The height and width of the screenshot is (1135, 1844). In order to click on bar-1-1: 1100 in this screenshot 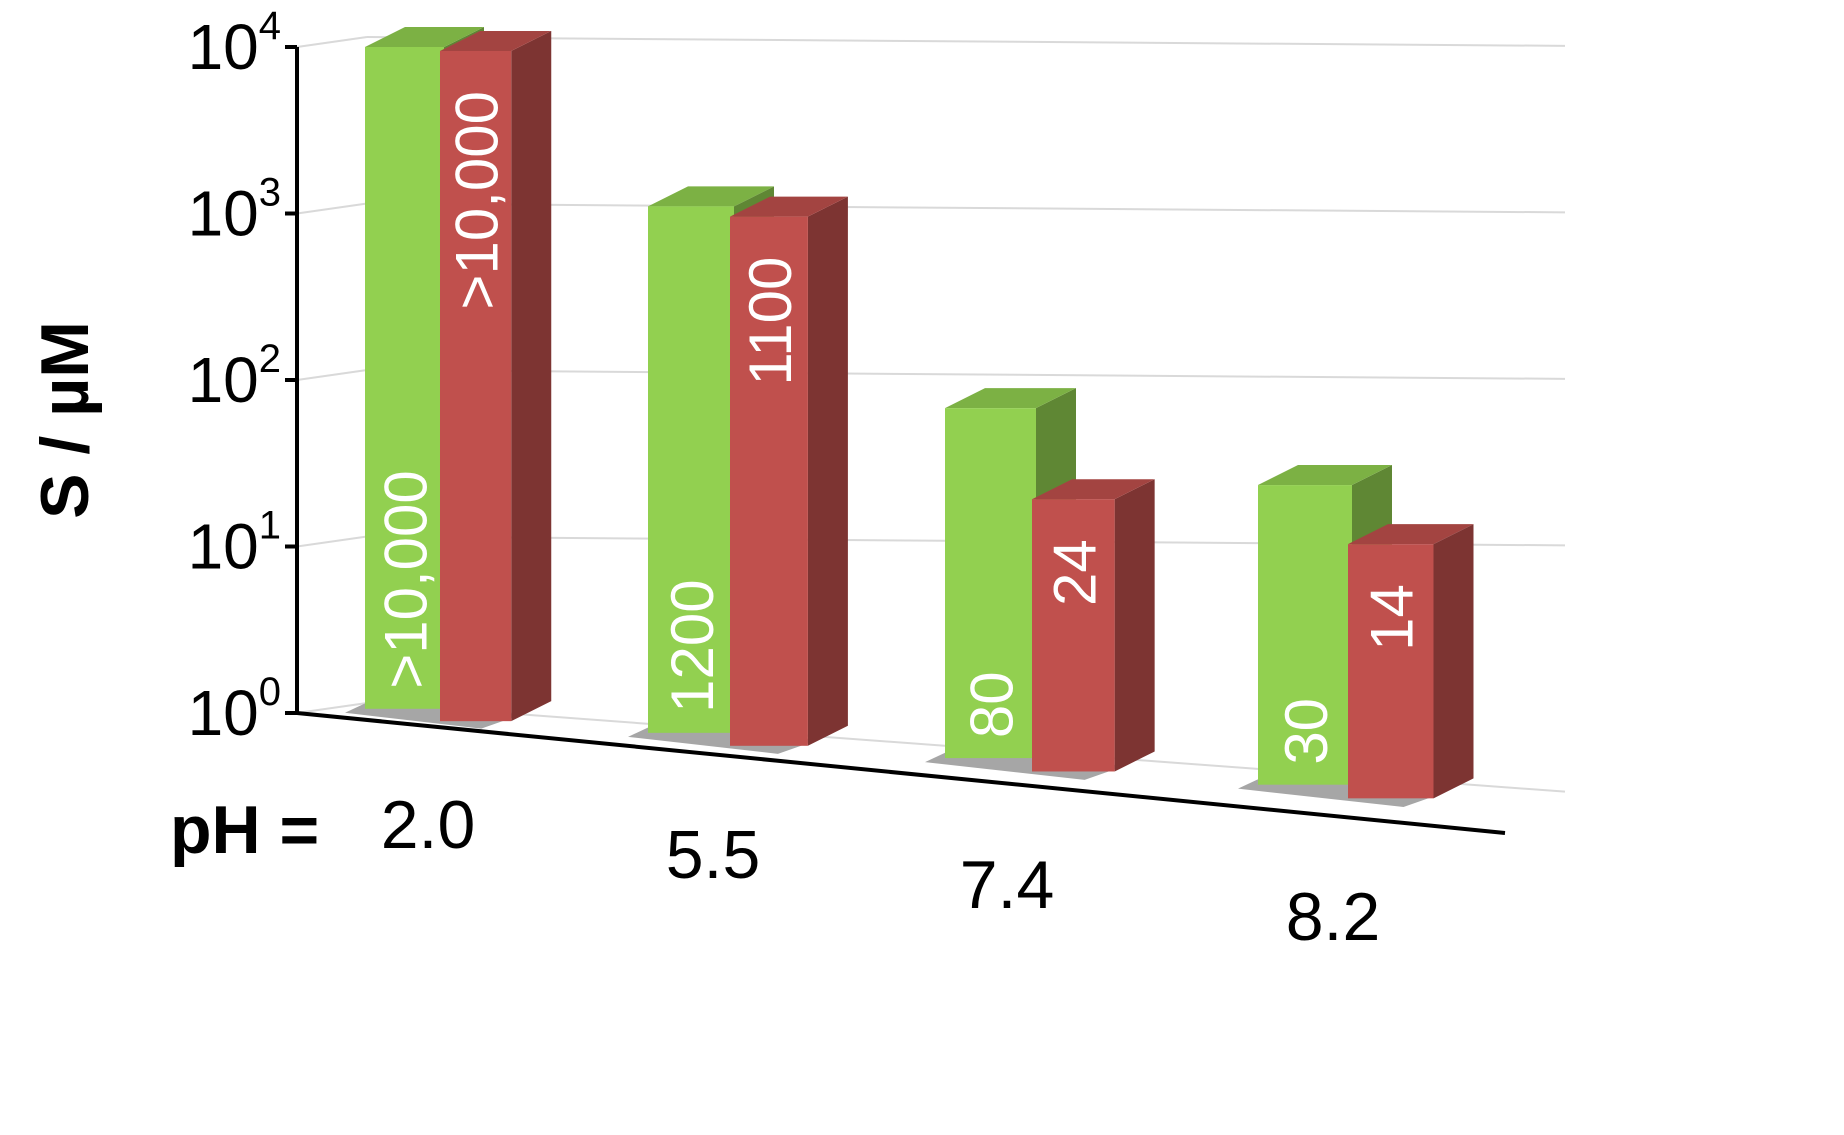, I will do `click(789, 471)`.